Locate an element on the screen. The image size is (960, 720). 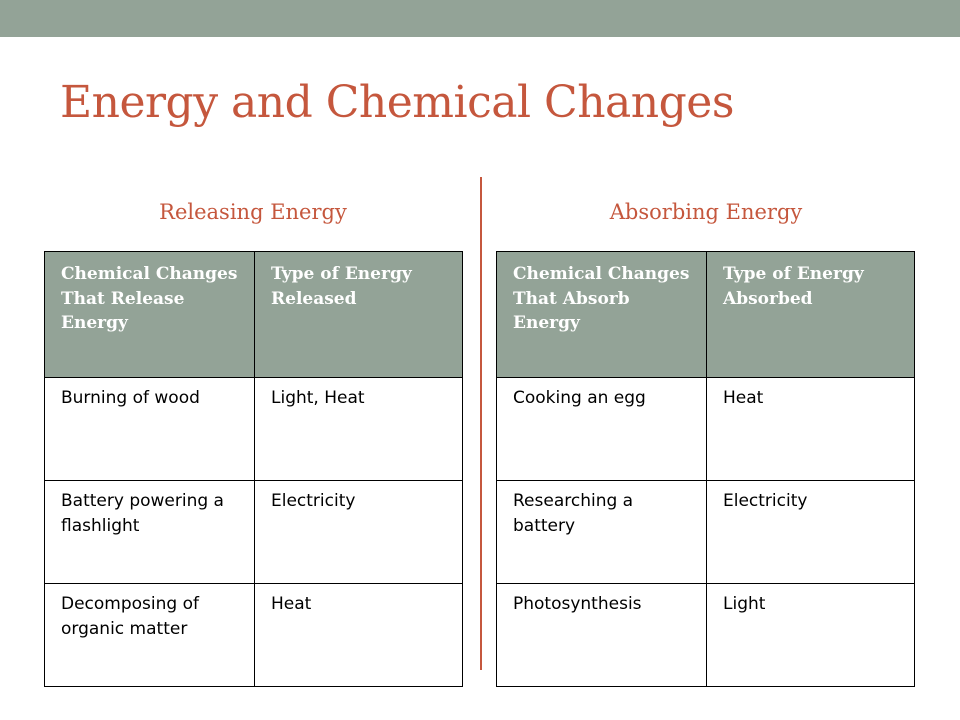
table-cell: Decomposing of organic matter is located at coordinates (149, 635).